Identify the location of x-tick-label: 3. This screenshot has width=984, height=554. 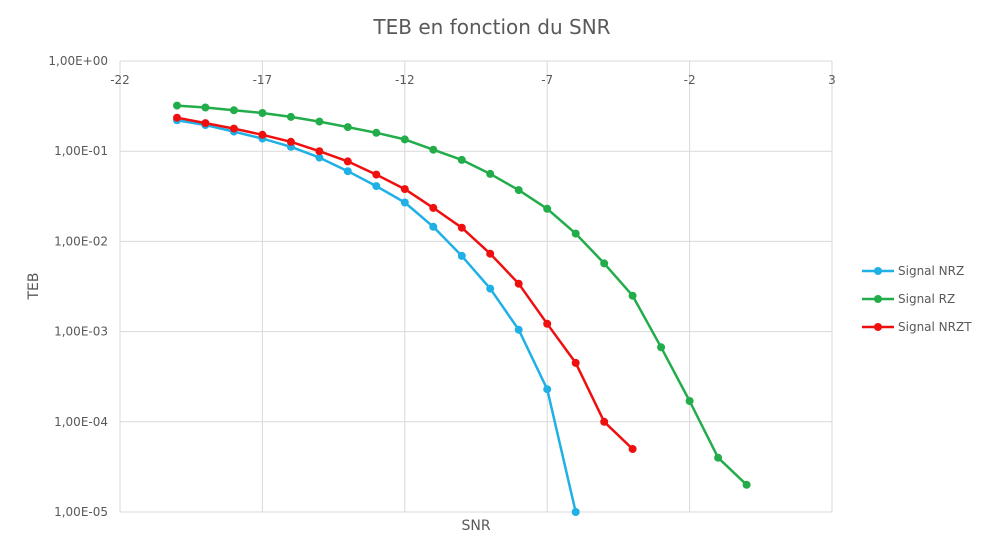
(832, 80).